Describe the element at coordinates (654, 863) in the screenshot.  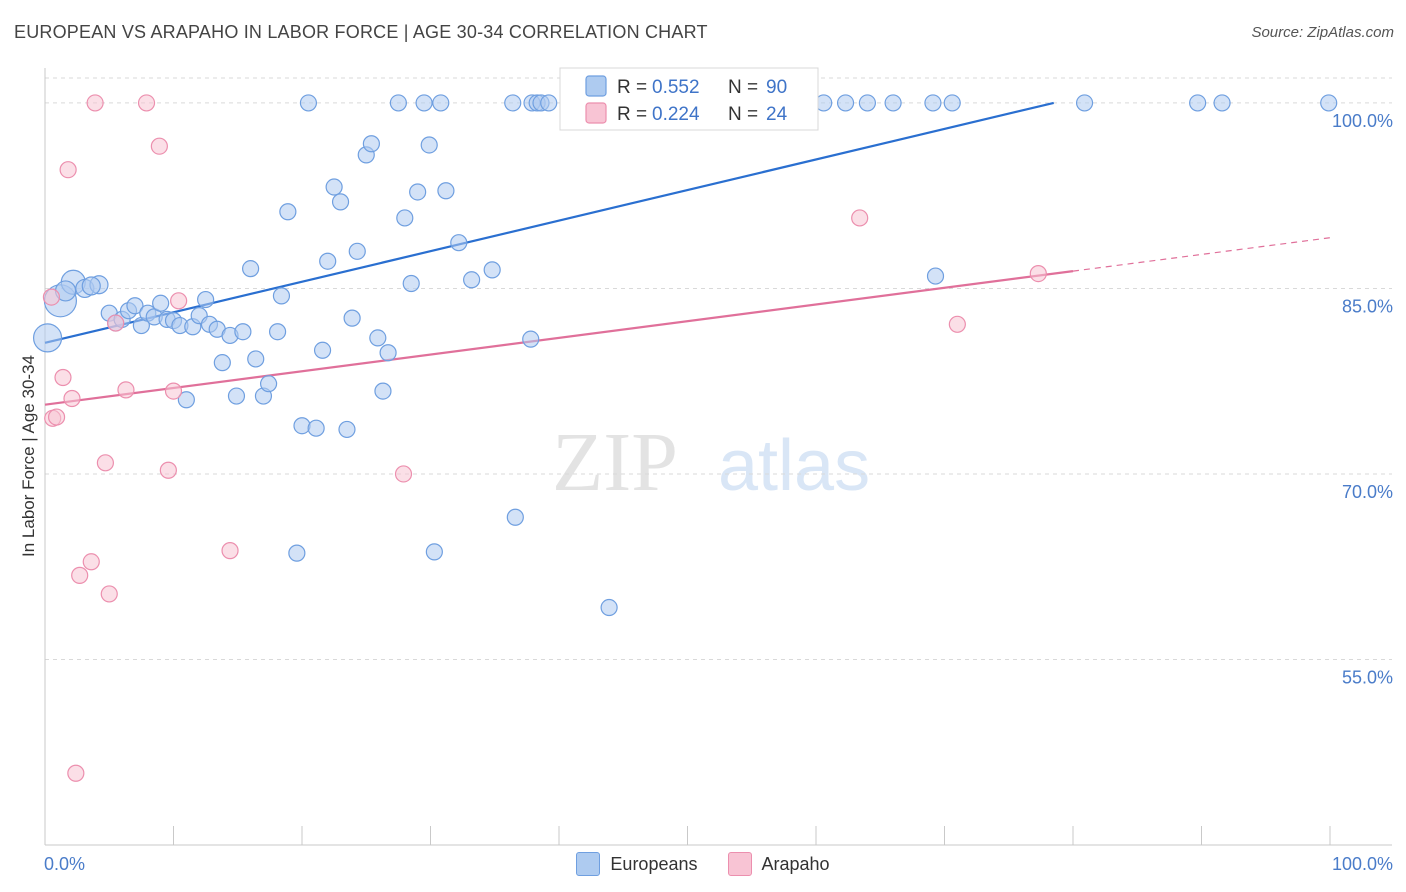
I see `series-label-europeans: Europeans` at that location.